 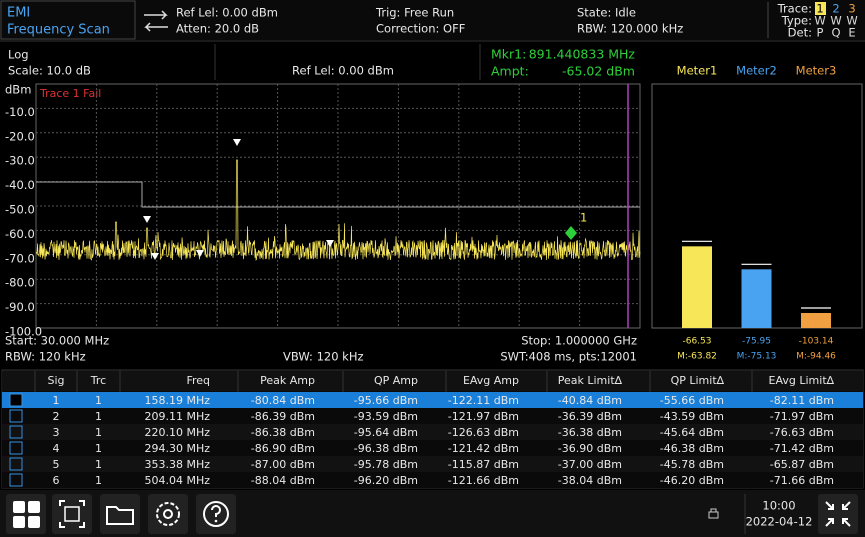 I want to click on correction: Correction: OFF, so click(x=420, y=29).